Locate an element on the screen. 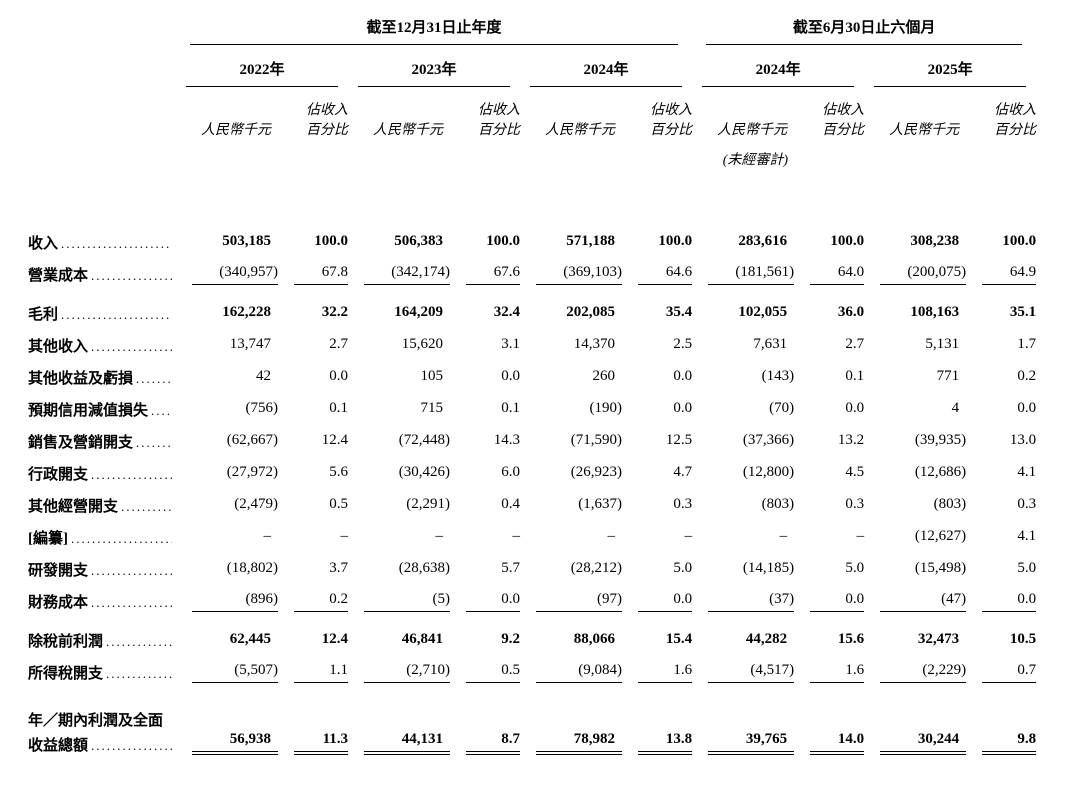  pct-value: 0.3 is located at coordinates (1027, 504).